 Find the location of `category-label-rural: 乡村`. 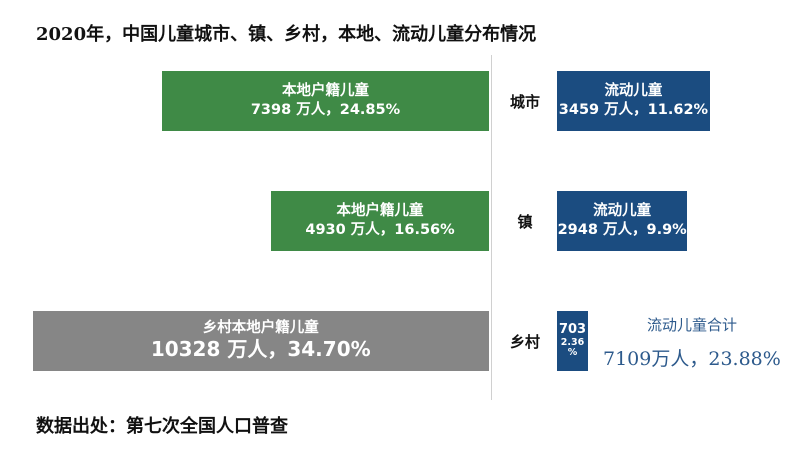

category-label-rural: 乡村 is located at coordinates (524, 342).